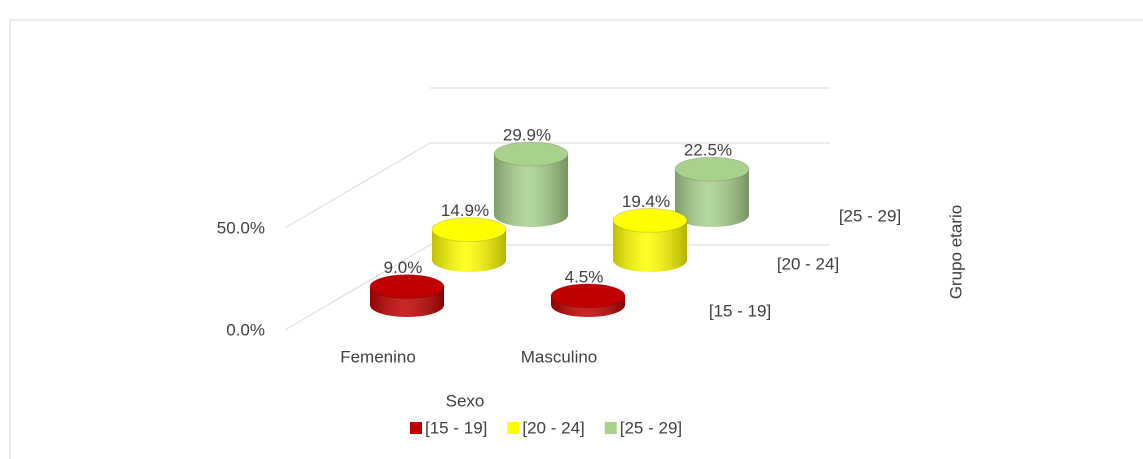 The height and width of the screenshot is (459, 1143). Describe the element at coordinates (584, 276) in the screenshot. I see `data-label: 4.5%` at that location.